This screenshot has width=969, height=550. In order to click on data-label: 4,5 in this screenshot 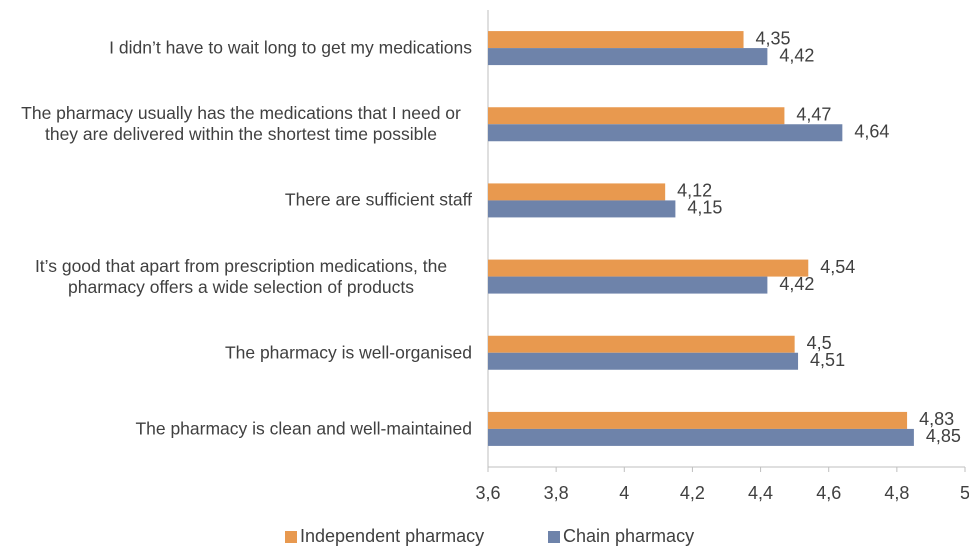, I will do `click(819, 343)`.